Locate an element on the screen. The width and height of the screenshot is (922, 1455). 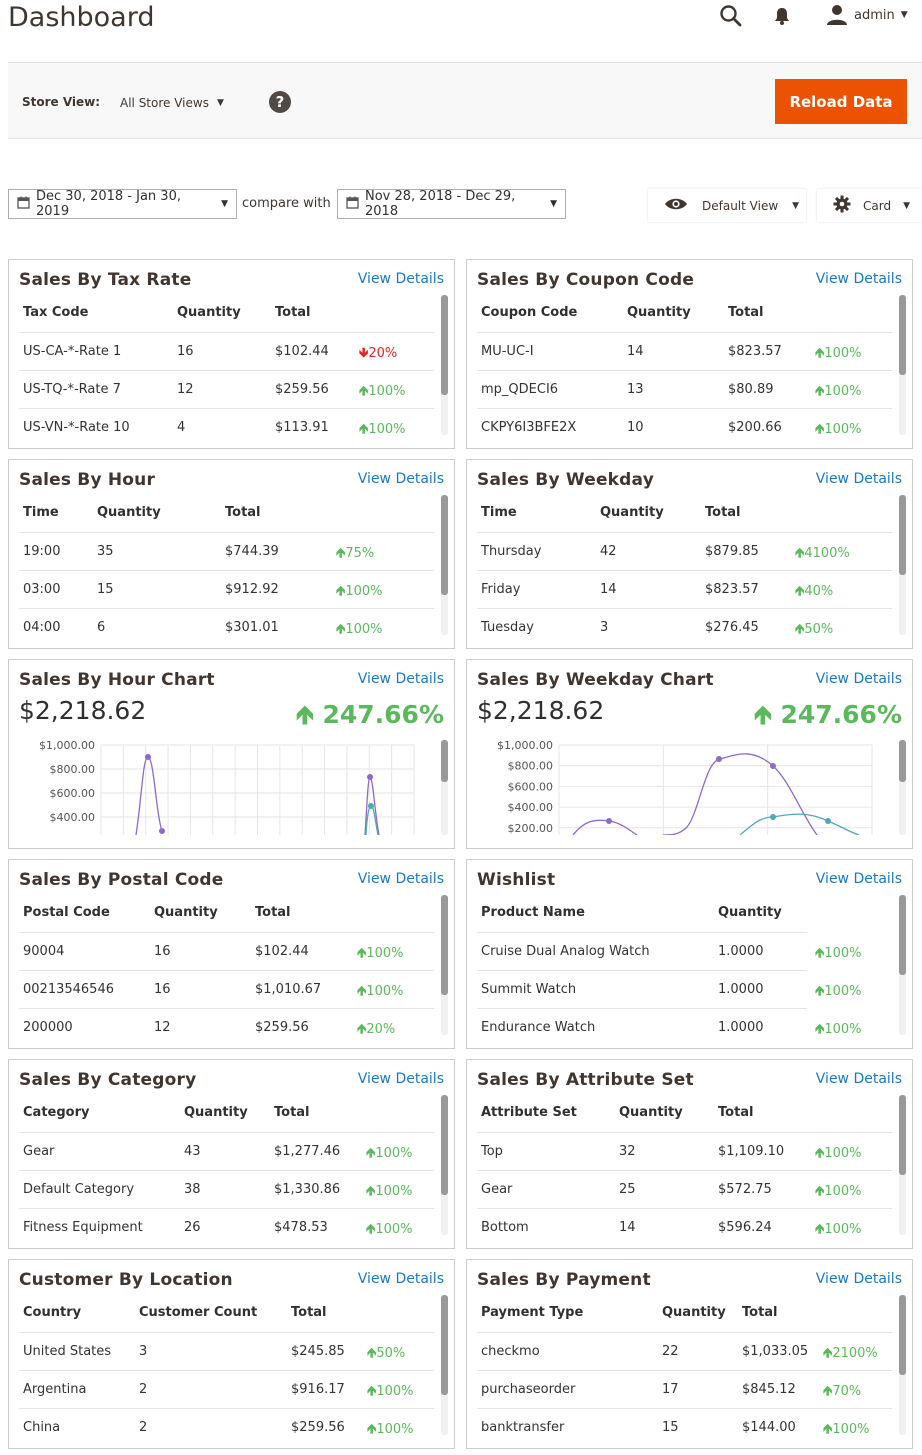
table-cell: US-VN-*-Rate 10 is located at coordinates (76, 427).